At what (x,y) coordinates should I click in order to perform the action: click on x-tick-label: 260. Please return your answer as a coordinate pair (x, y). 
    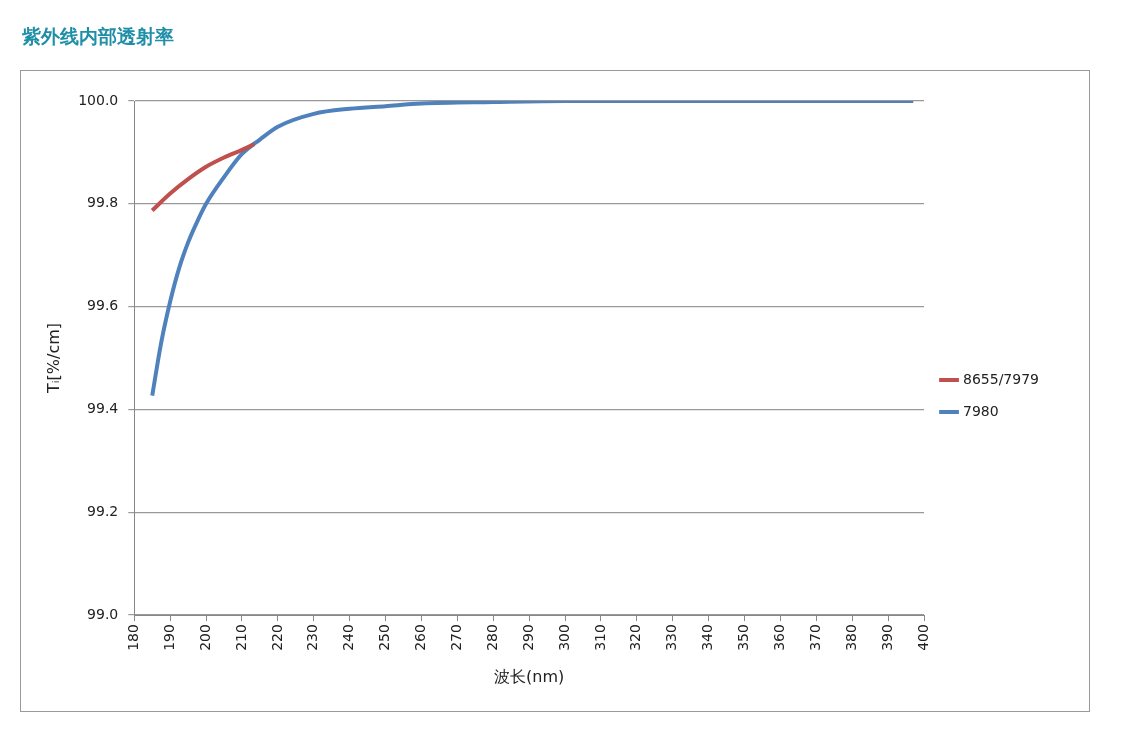
    Looking at the image, I should click on (420, 637).